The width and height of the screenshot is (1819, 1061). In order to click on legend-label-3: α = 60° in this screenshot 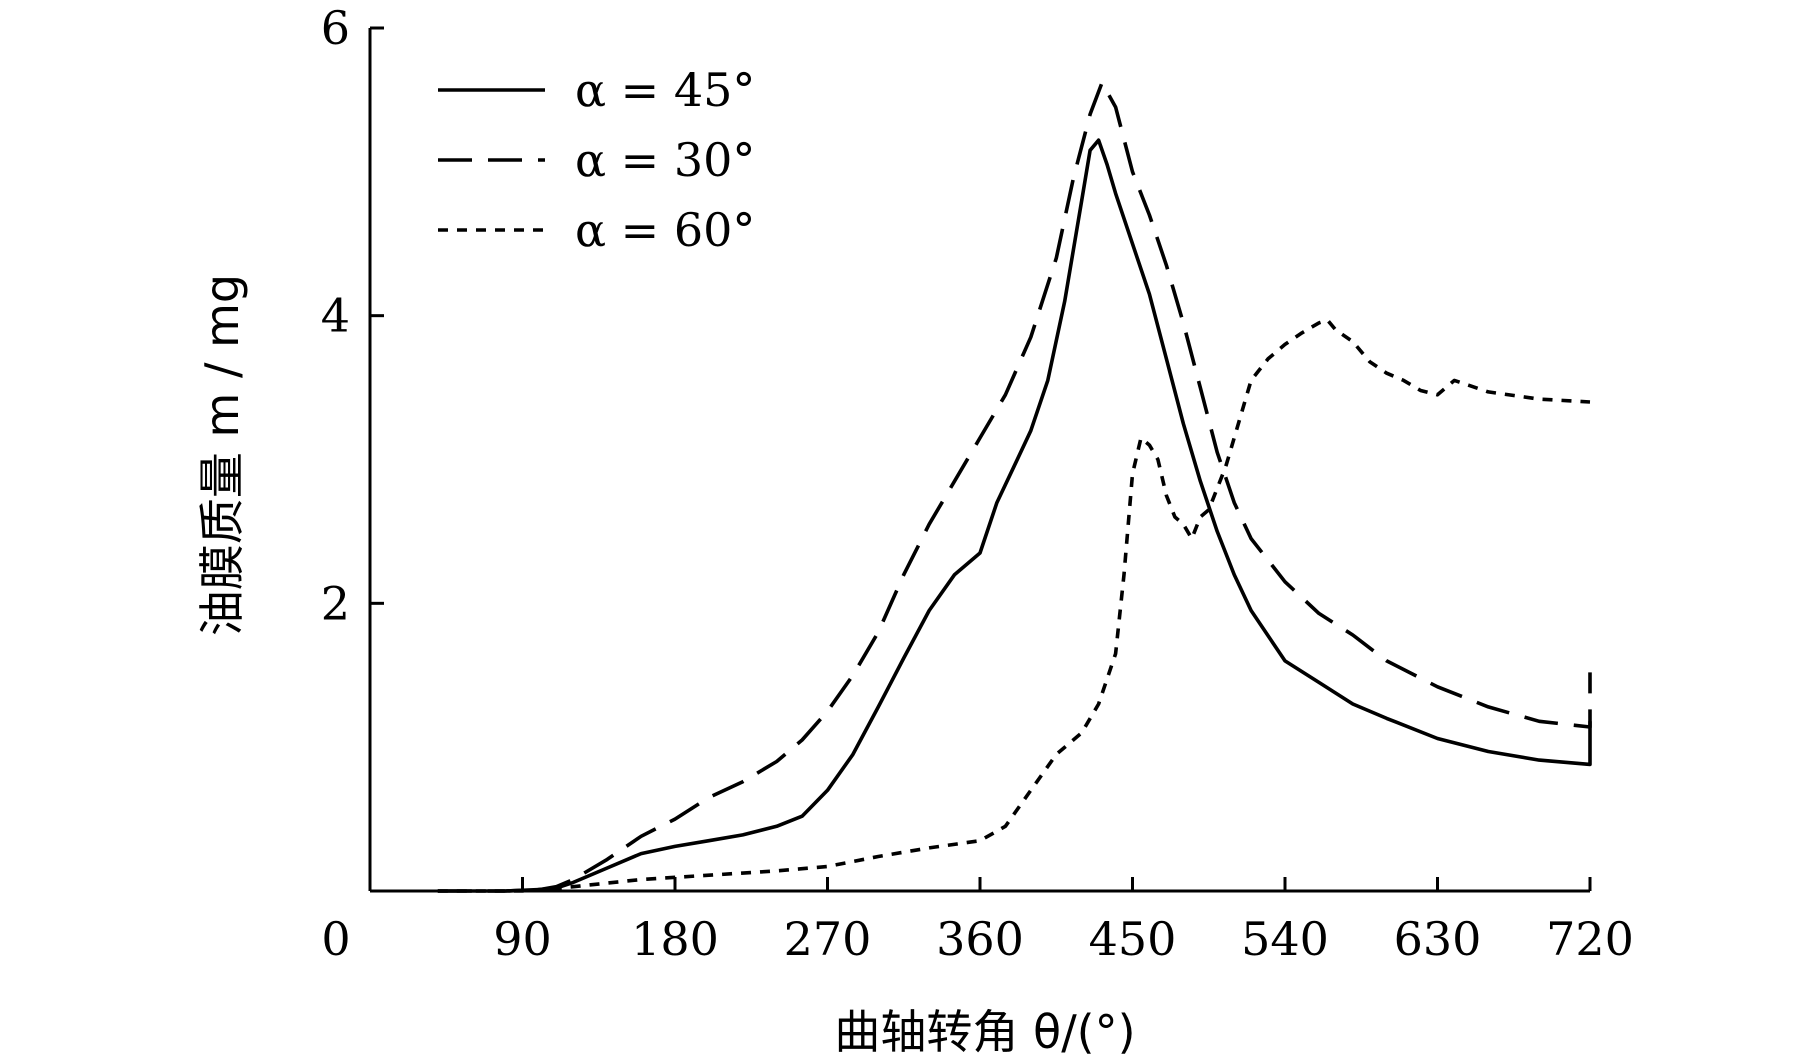, I will do `click(665, 230)`.